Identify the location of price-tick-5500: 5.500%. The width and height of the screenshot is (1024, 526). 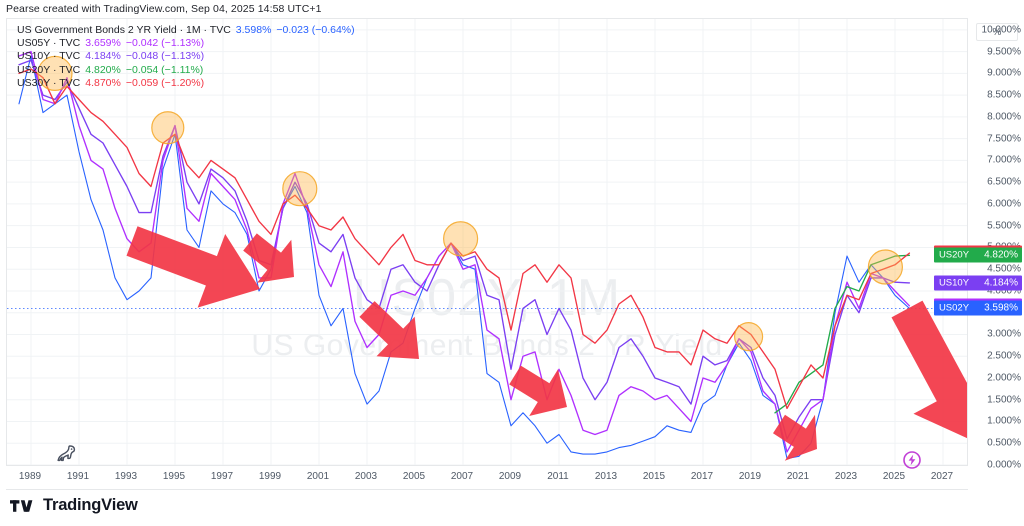
(1004, 226).